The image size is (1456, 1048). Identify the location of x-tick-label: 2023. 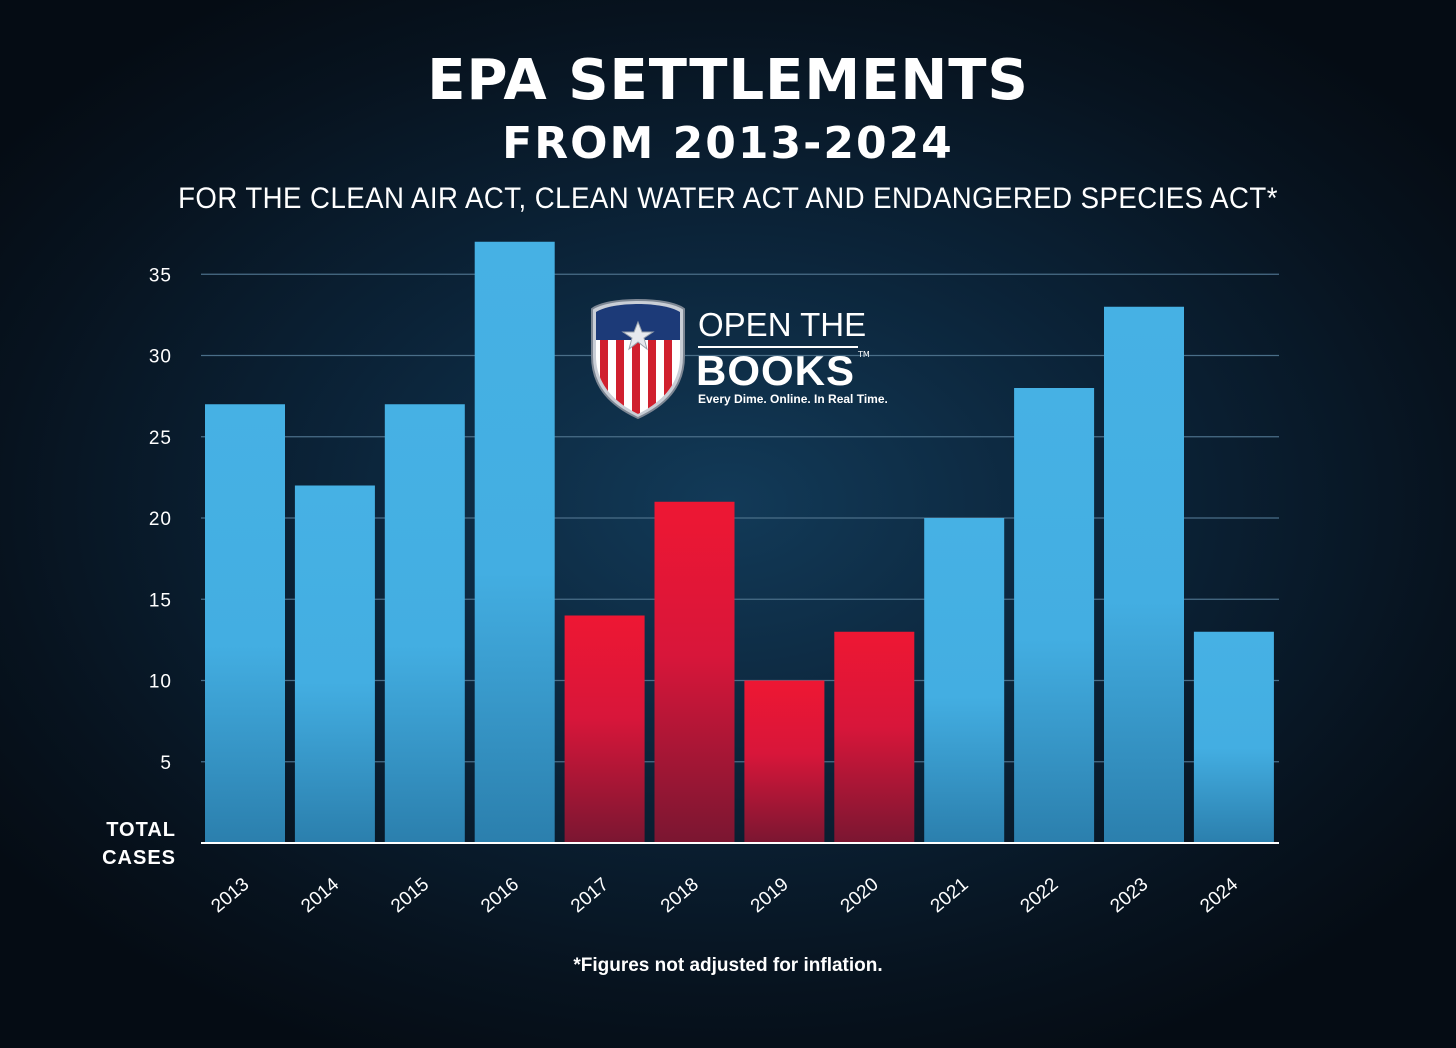
(1129, 895).